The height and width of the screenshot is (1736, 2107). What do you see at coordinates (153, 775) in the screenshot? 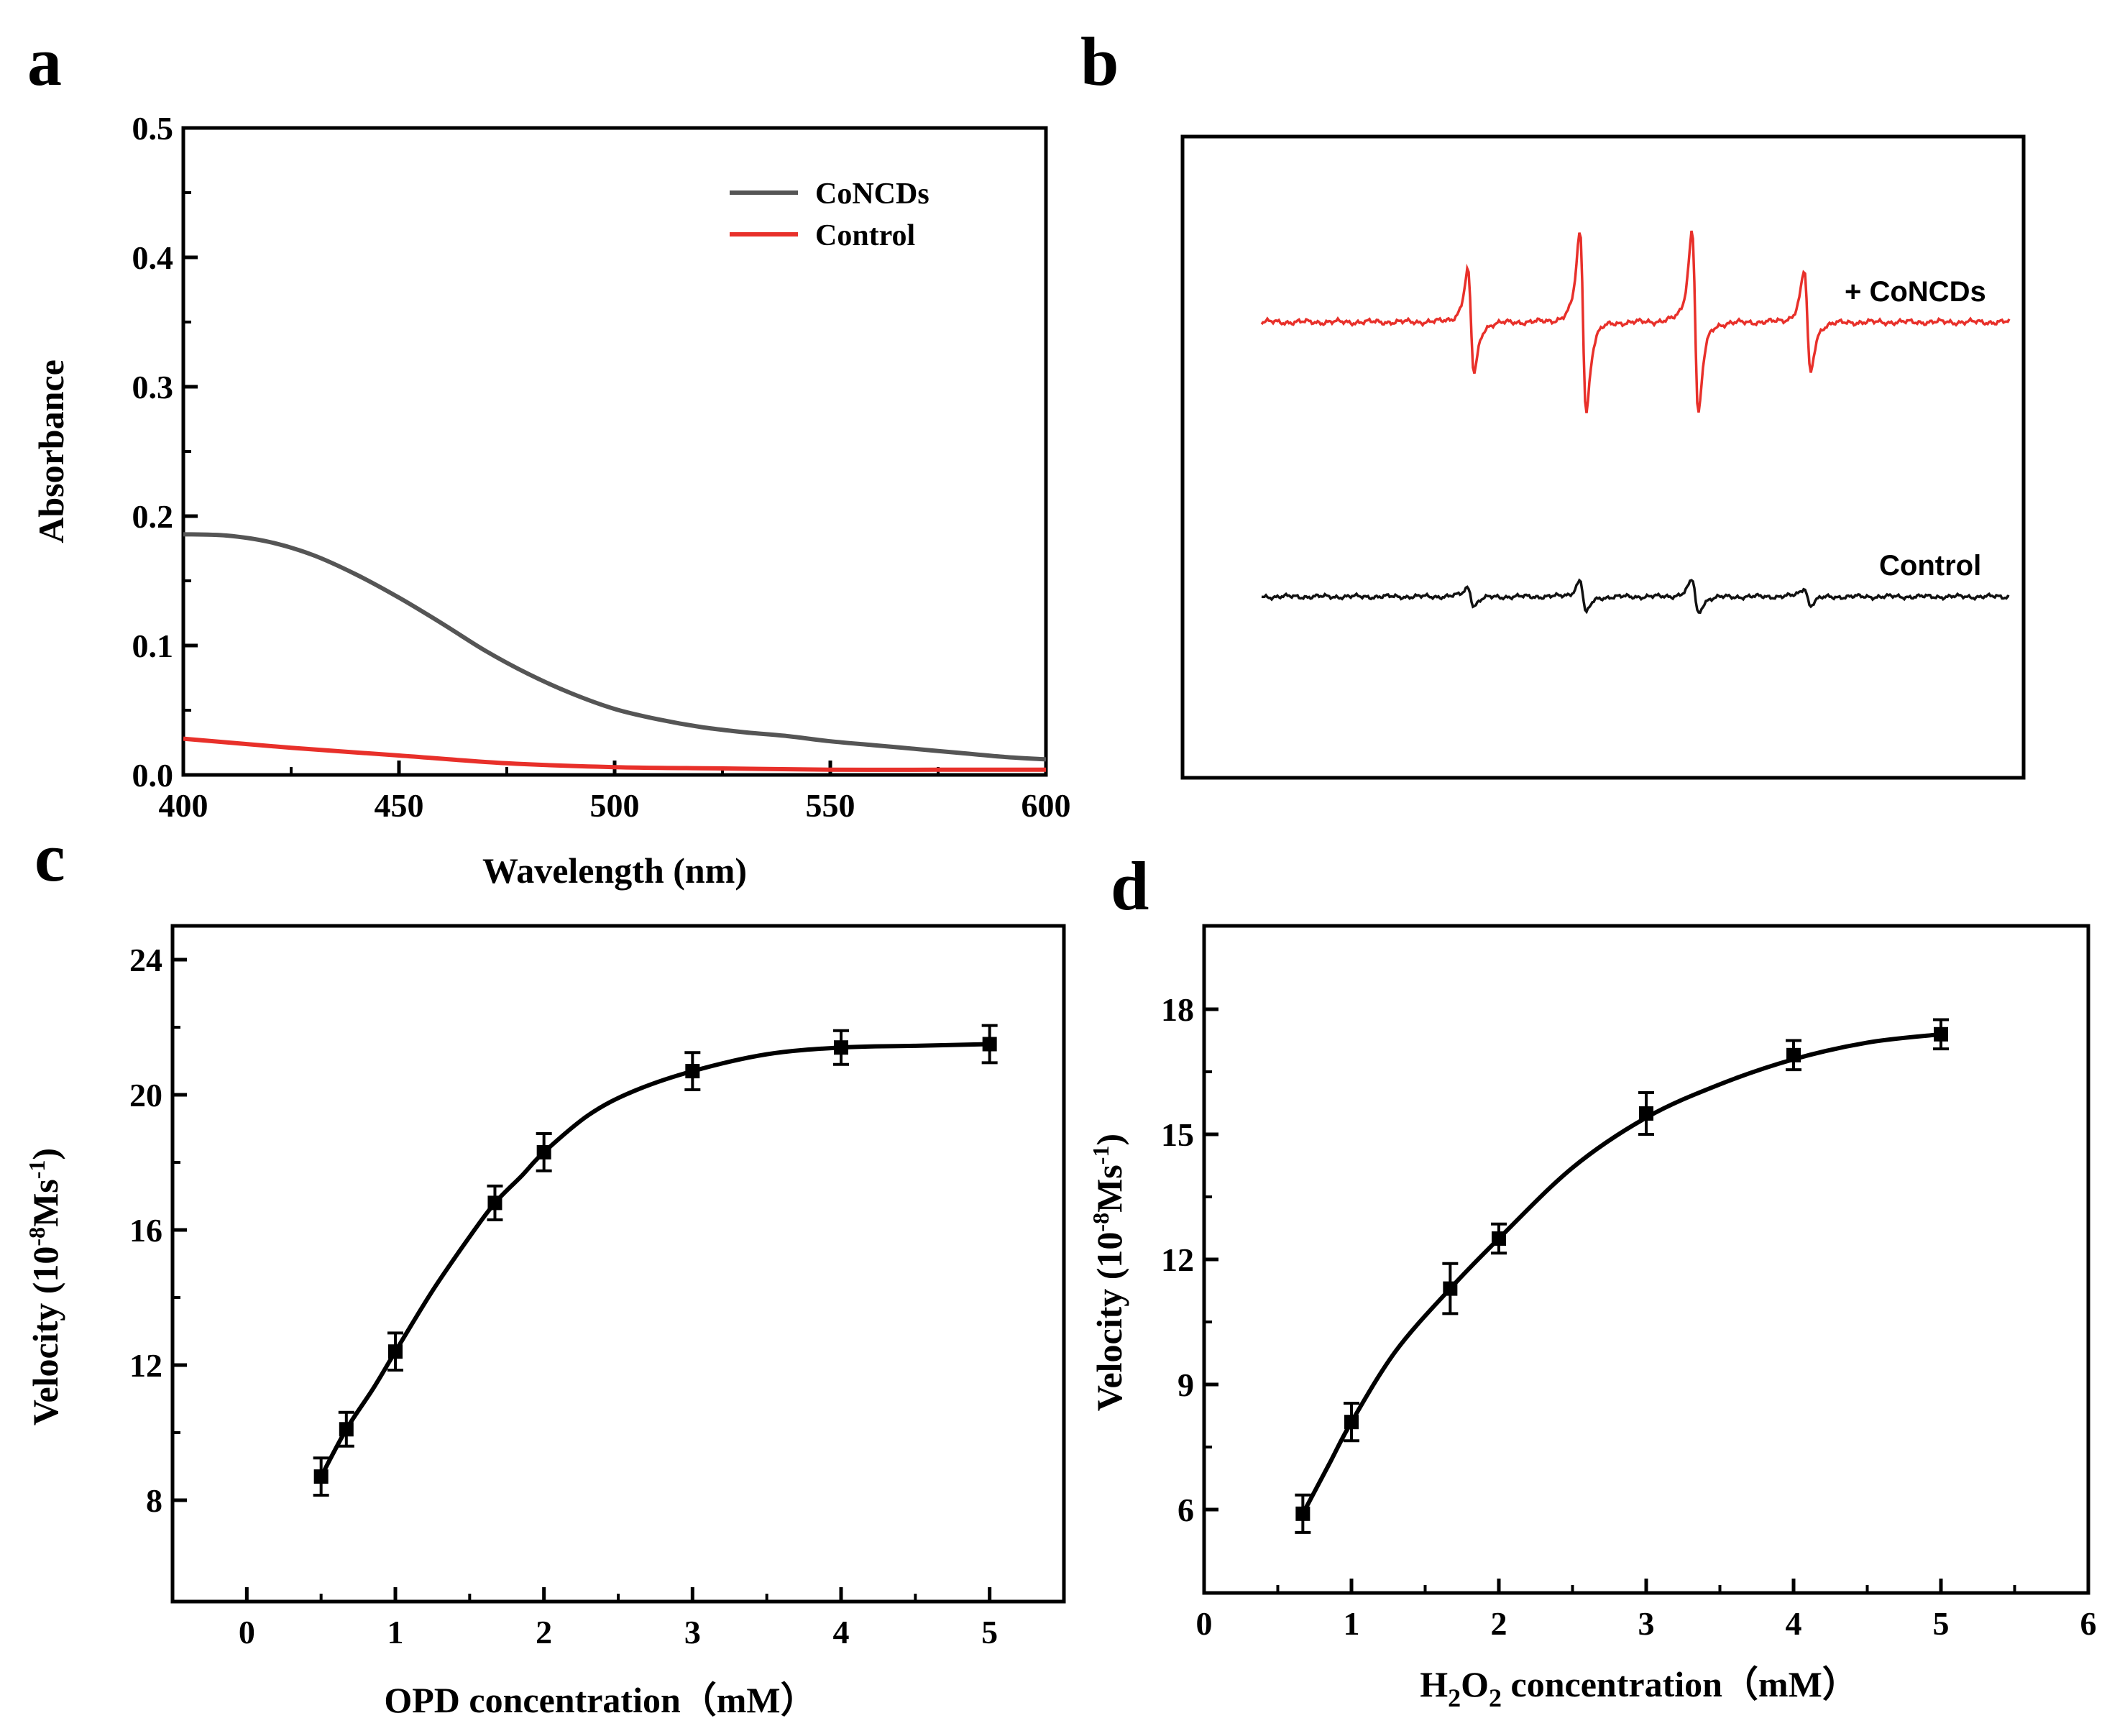
I see `y-tick-label: 0.0` at bounding box center [153, 775].